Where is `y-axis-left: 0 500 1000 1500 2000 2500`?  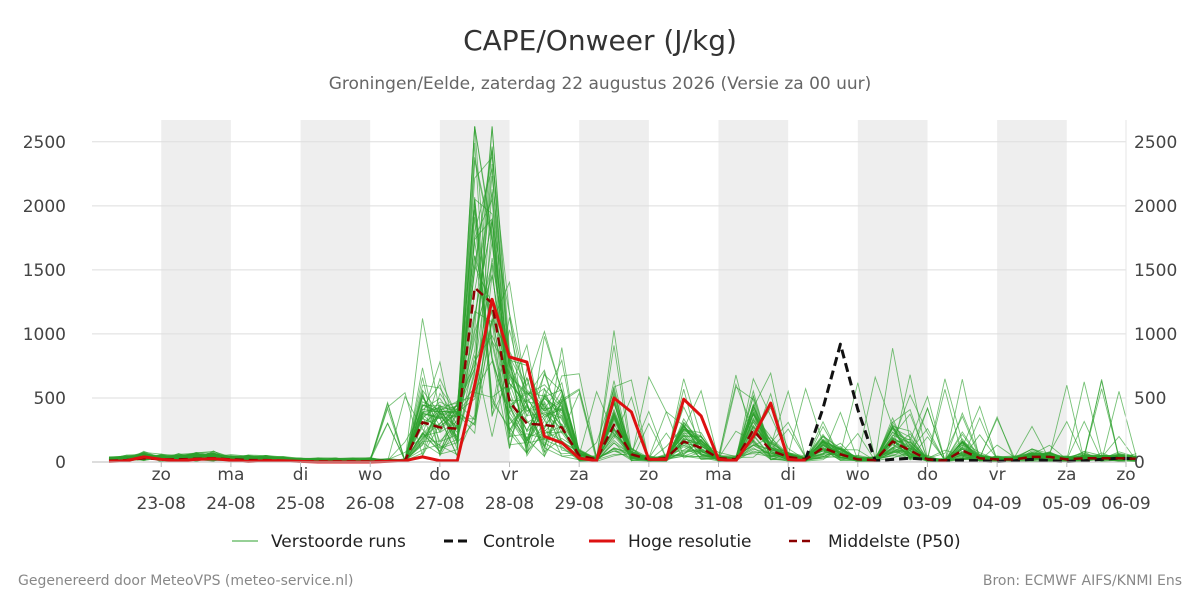 y-axis-left: 0 500 1000 1500 2000 2500 is located at coordinates (44, 303).